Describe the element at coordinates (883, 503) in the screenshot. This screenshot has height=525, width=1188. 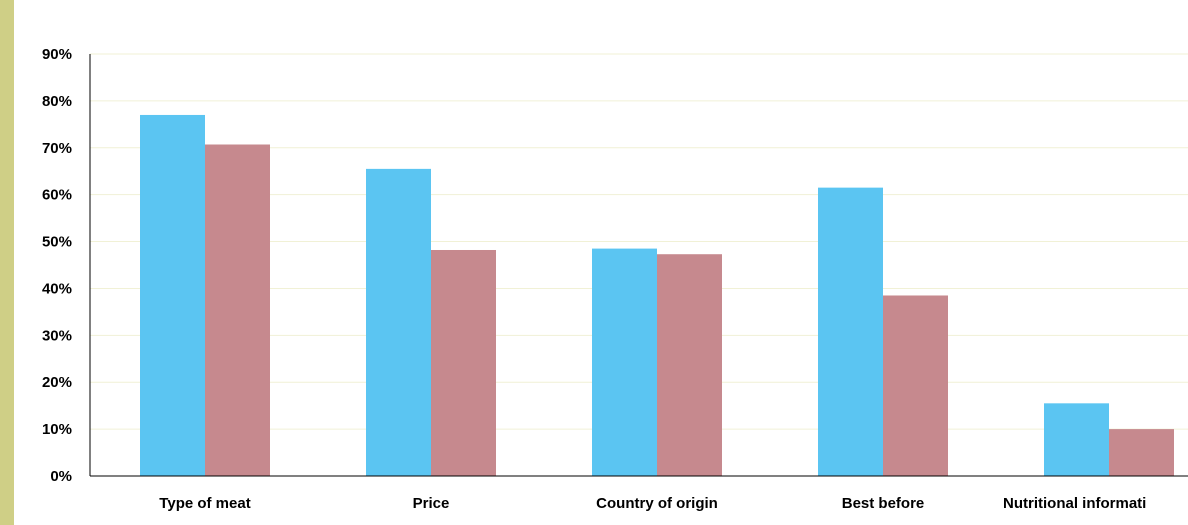
I see `x-tick-label: Best before` at that location.